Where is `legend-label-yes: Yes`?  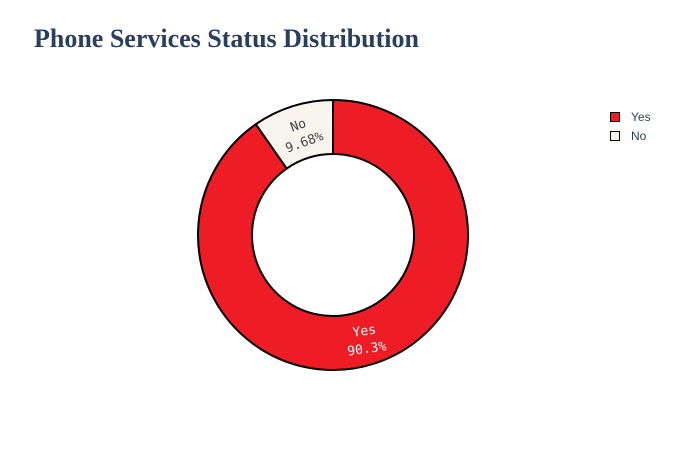
legend-label-yes: Yes is located at coordinates (641, 116).